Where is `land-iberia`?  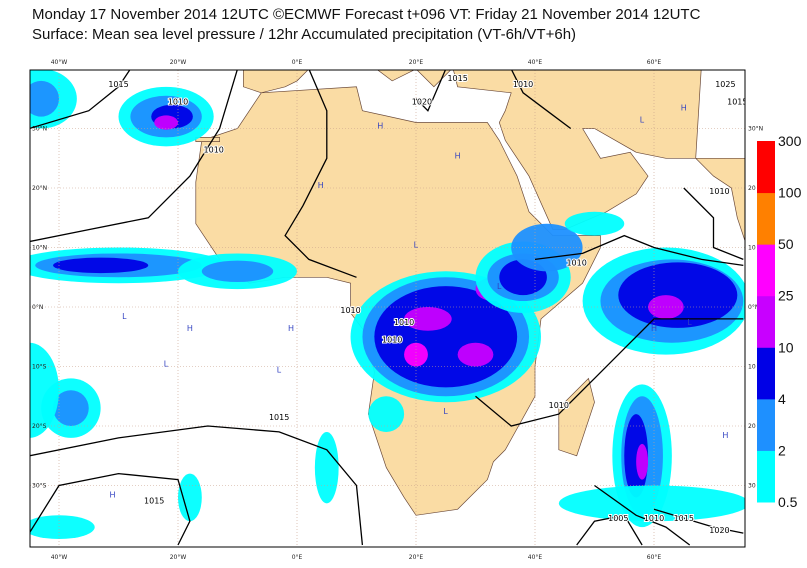 land-iberia is located at coordinates (276, 82).